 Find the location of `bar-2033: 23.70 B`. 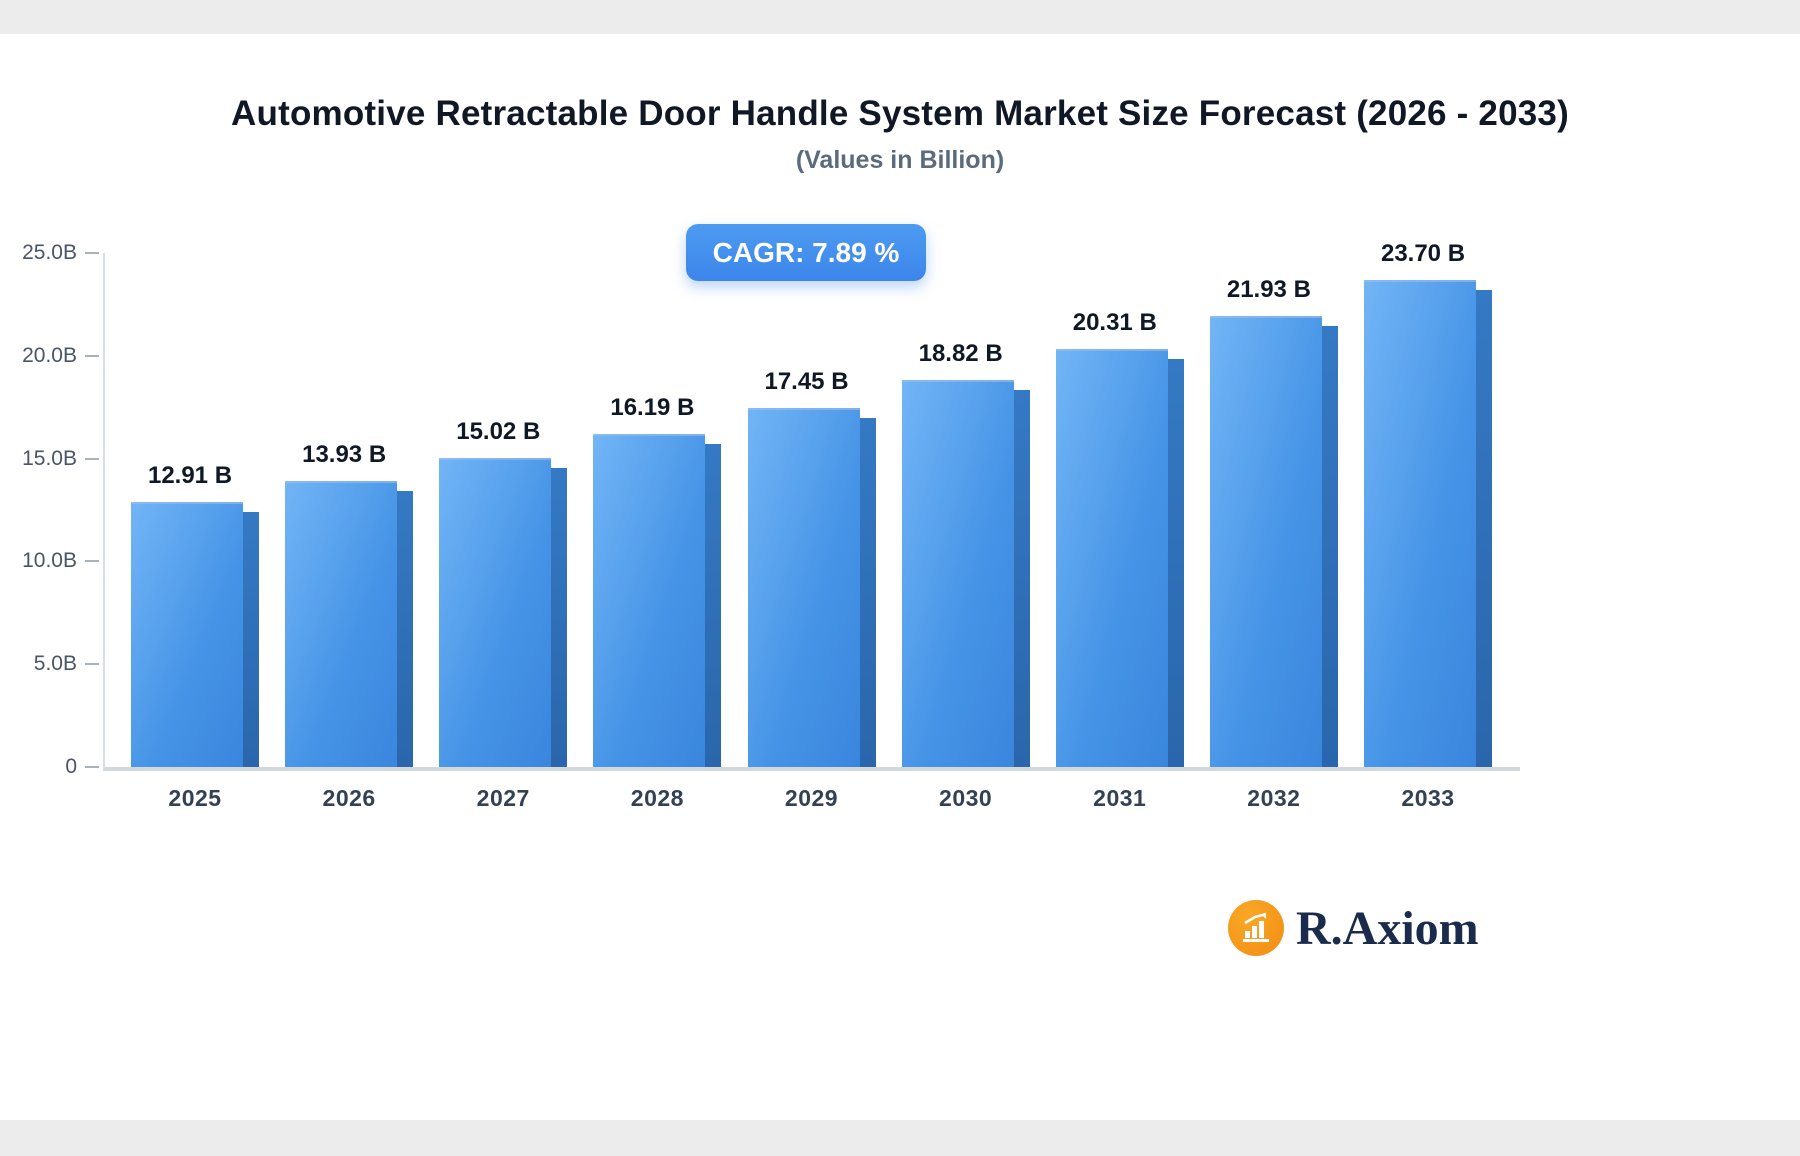

bar-2033: 23.70 B is located at coordinates (1428, 503).